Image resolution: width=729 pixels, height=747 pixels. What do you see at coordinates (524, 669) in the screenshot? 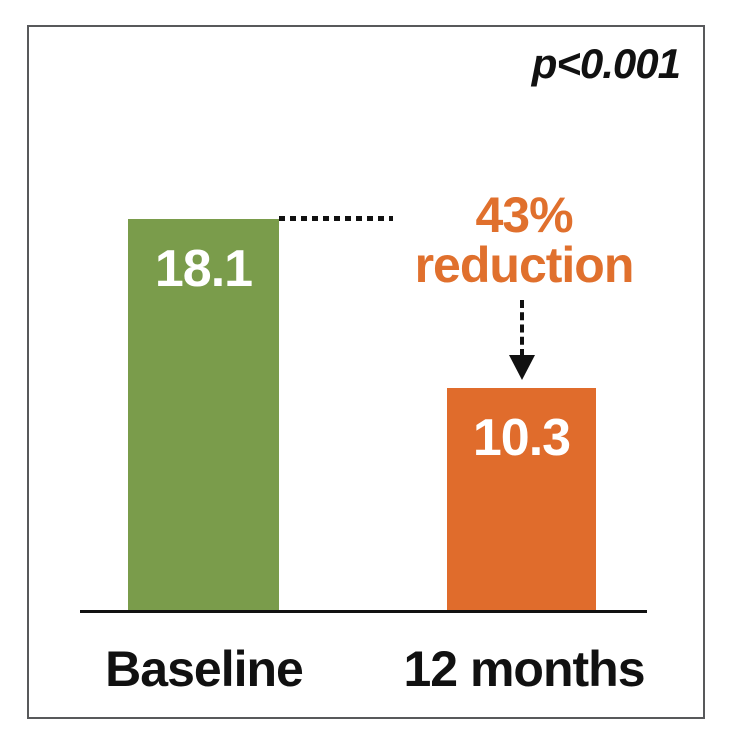
I see `x-axis-label-12months: 12 months` at bounding box center [524, 669].